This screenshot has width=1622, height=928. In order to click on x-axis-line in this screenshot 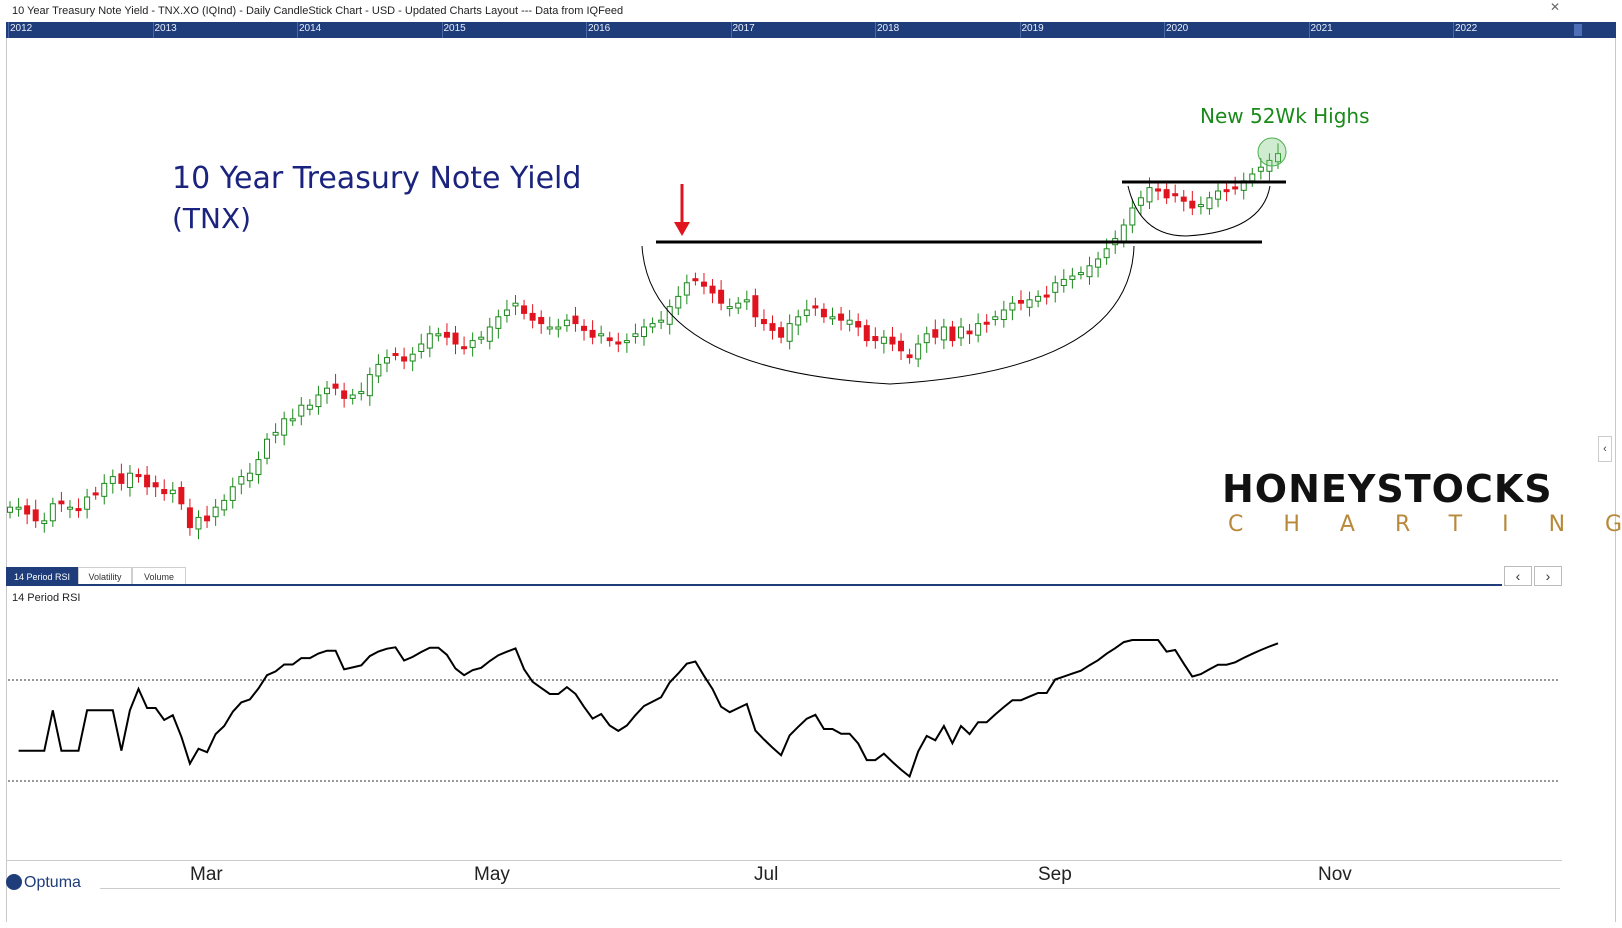, I will do `click(830, 888)`.